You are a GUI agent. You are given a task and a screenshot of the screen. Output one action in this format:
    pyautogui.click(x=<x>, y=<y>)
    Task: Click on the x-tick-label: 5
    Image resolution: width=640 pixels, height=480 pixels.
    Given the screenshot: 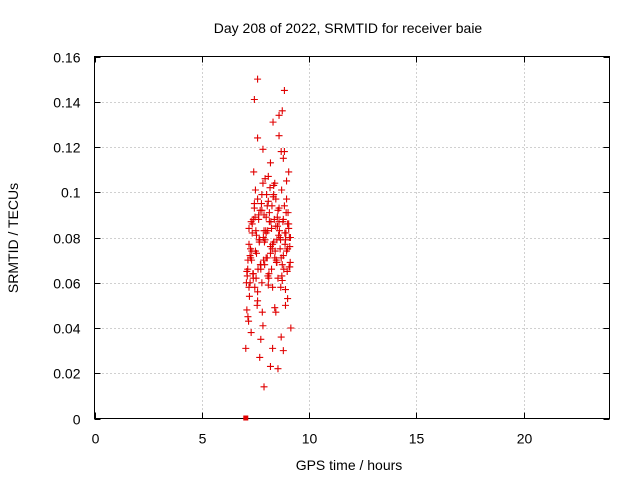 What is the action you would take?
    pyautogui.click(x=203, y=439)
    